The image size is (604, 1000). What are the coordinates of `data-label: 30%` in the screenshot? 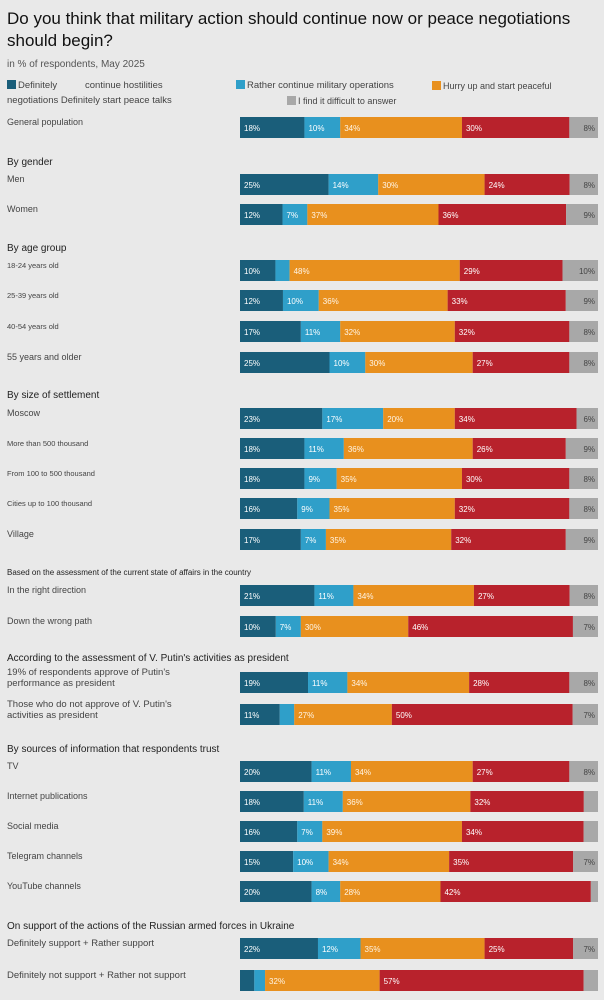 It's located at (390, 185).